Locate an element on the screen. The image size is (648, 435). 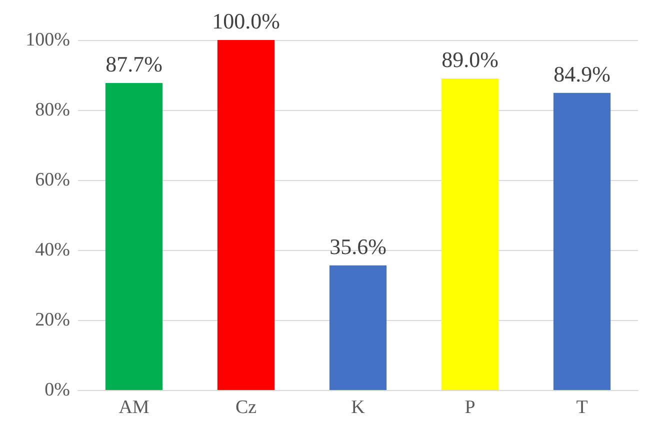
y-tick-label: 20% is located at coordinates (52, 320).